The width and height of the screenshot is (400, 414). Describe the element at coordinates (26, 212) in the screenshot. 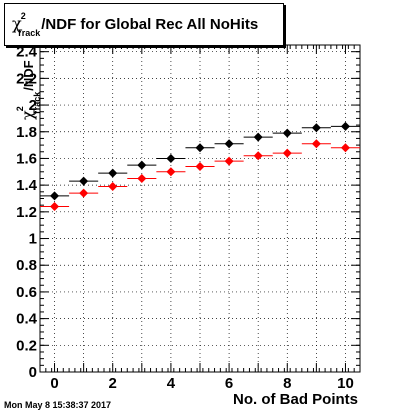

I see `y-tick-label: 1.2` at that location.